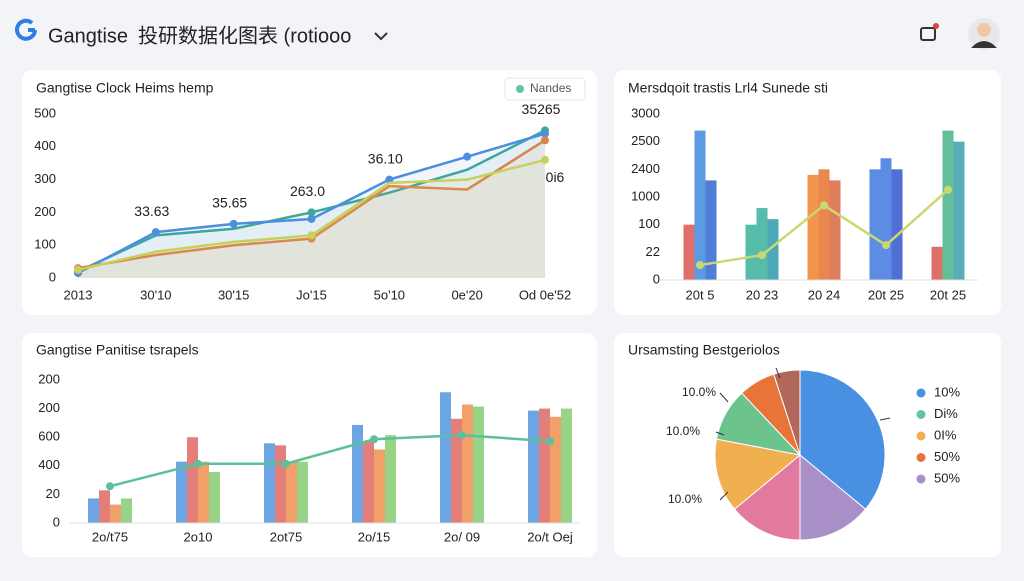  I want to click on chart-title: Gangtise Panitise tsrapels, so click(117, 350).